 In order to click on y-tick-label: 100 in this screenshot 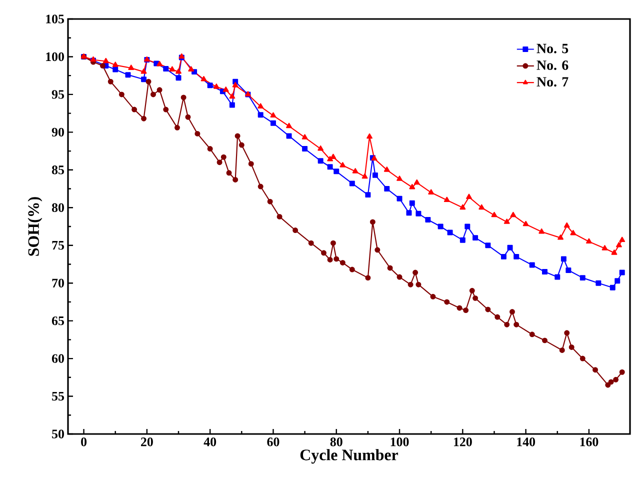, I will do `click(55, 57)`.